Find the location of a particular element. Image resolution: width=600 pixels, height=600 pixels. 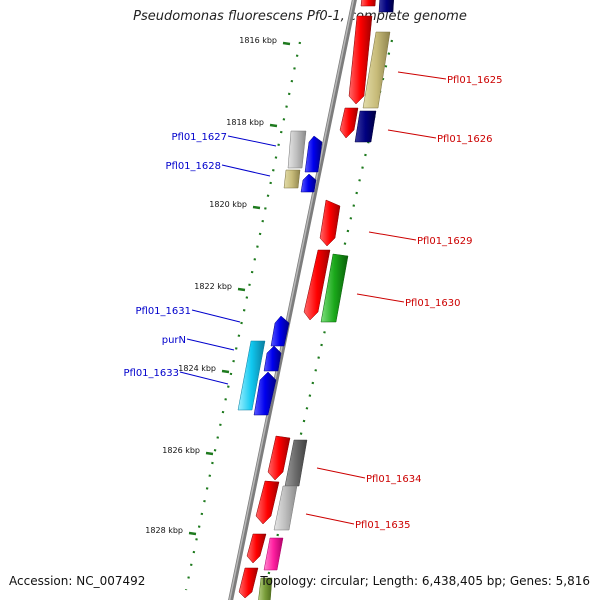

feature-red-lower1 is located at coordinates (256, 548).